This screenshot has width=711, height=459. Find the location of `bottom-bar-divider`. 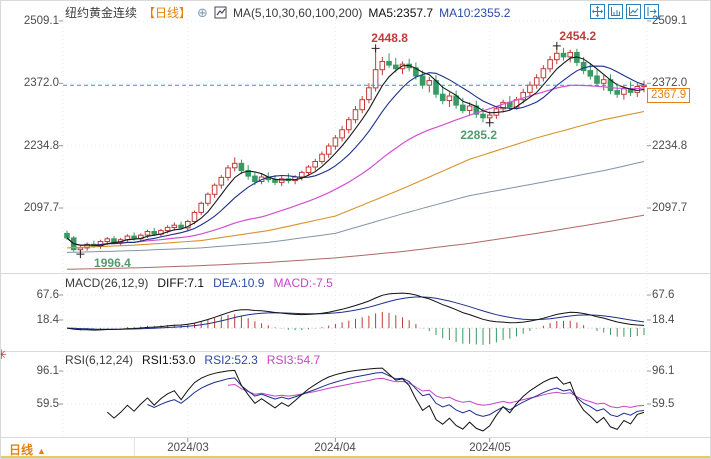

bottom-bar-divider is located at coordinates (134, 448).